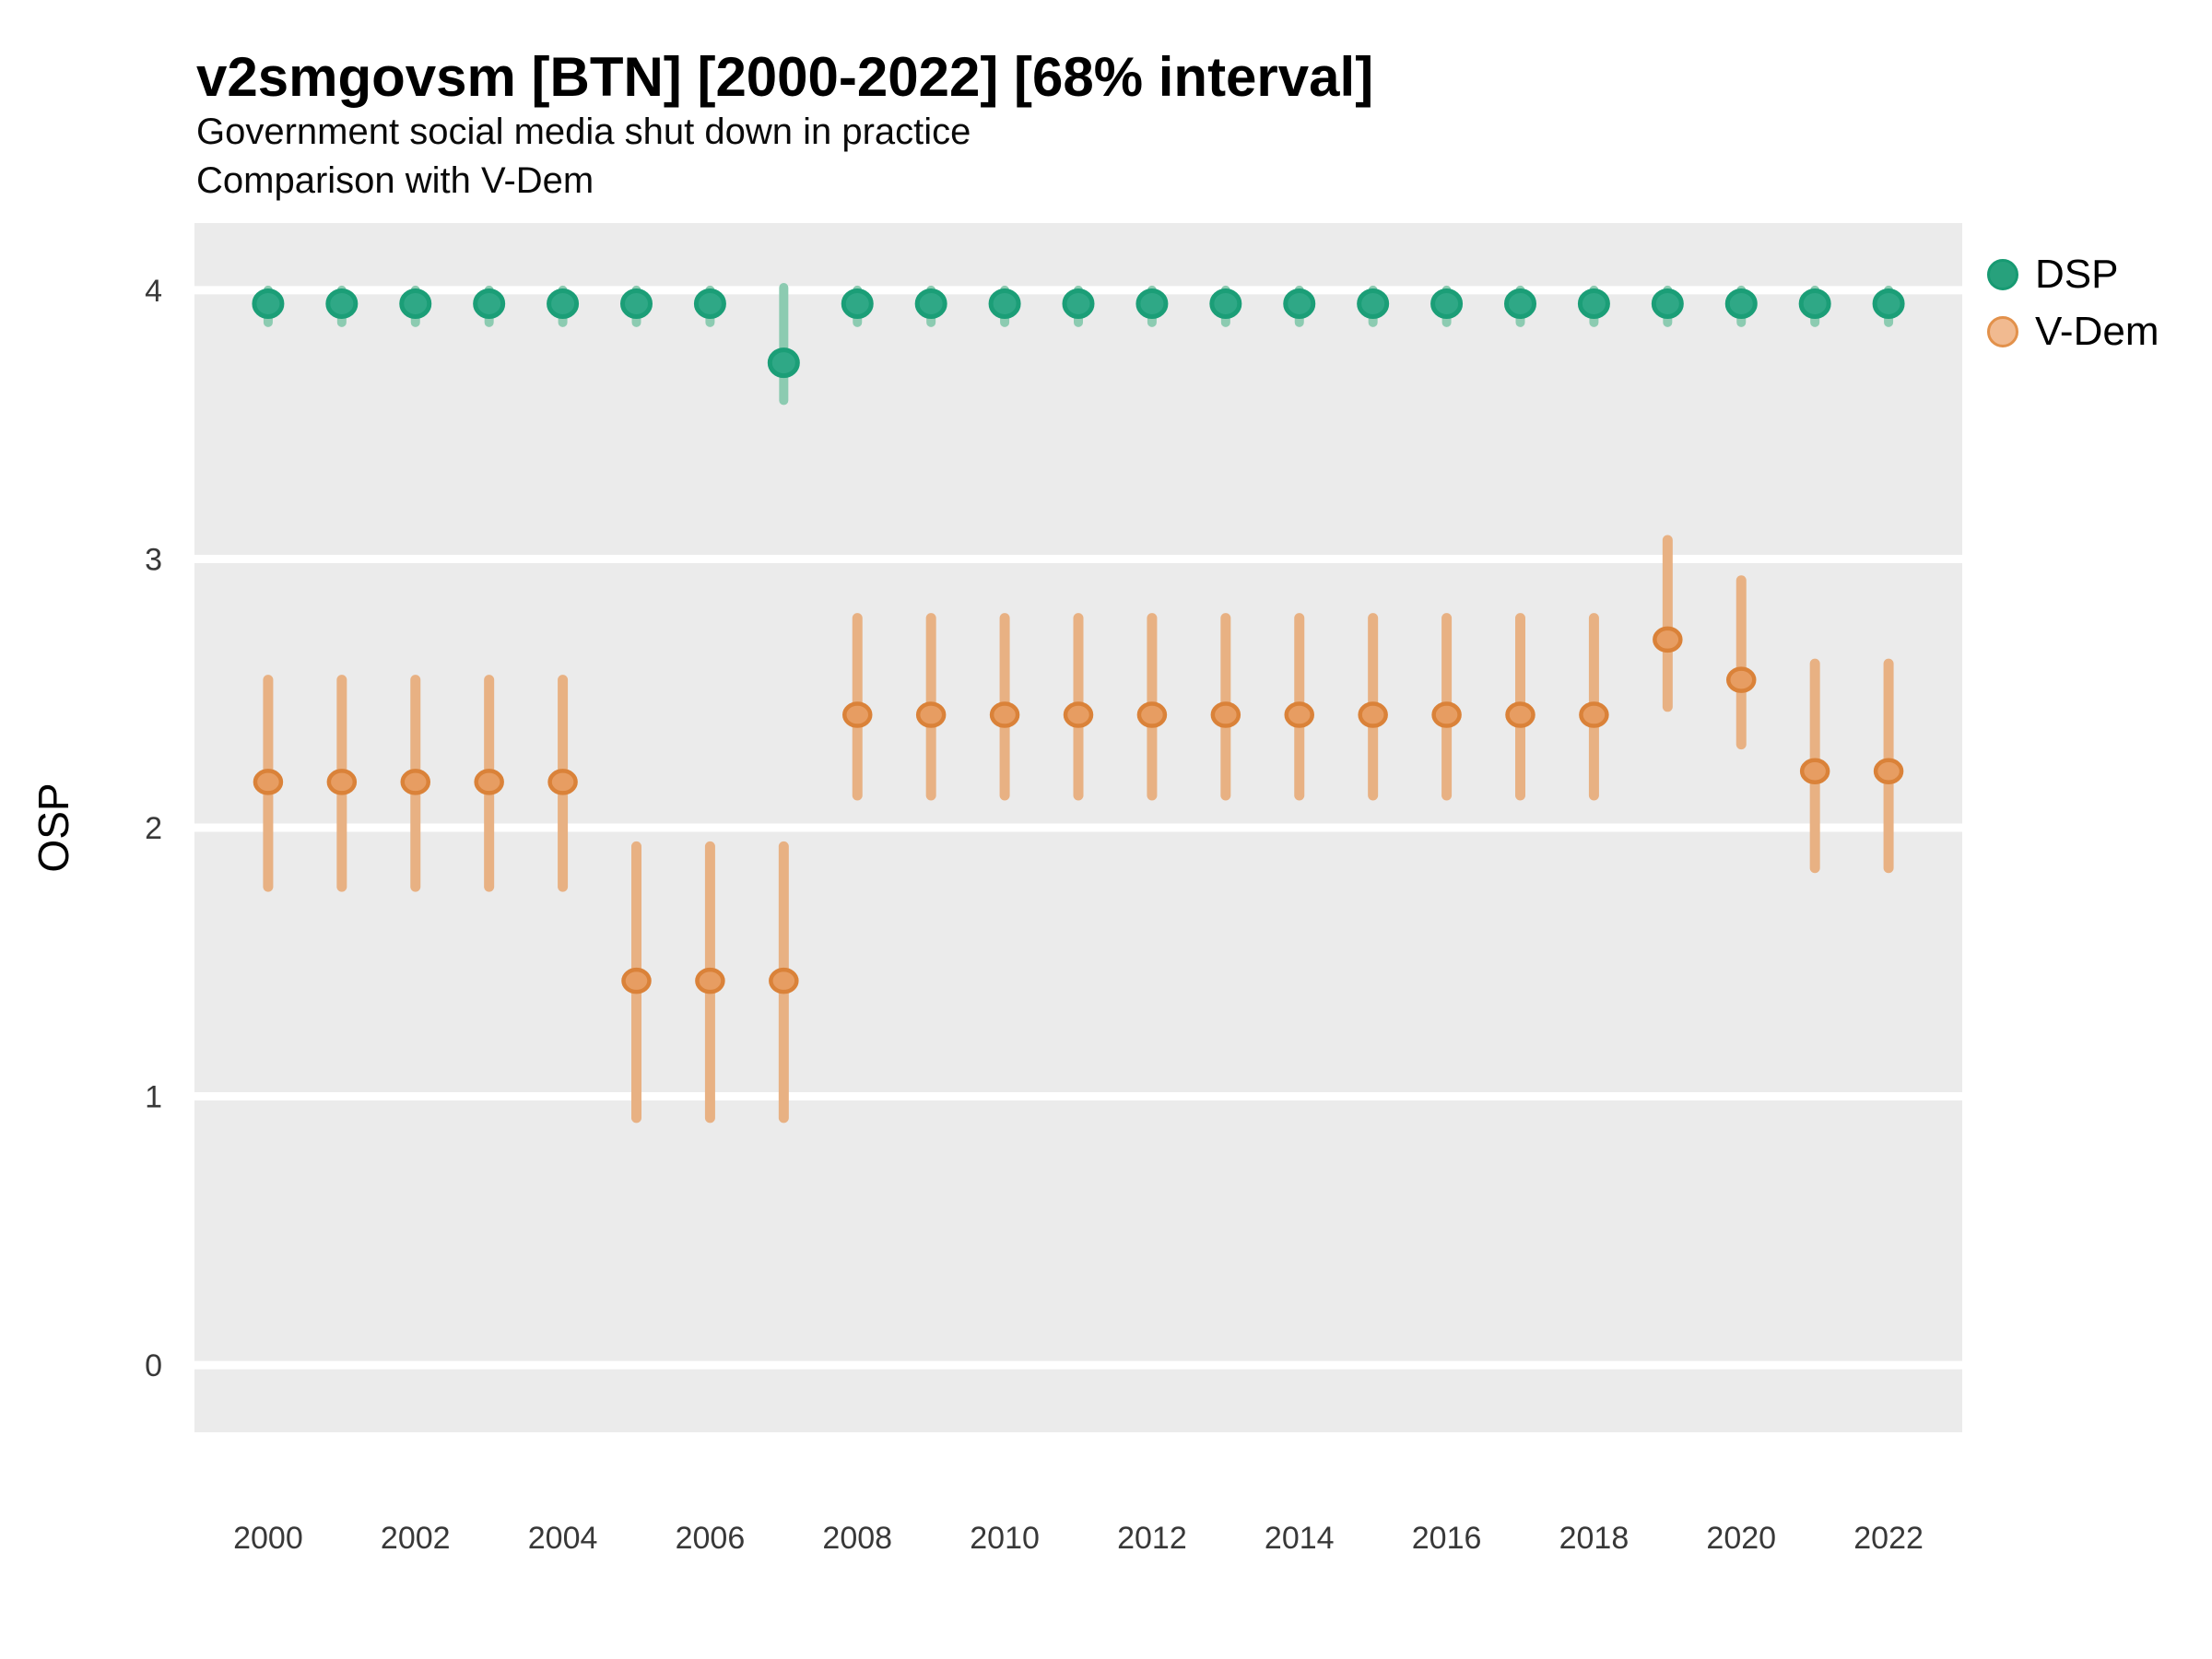 This screenshot has width=2212, height=1659. Describe the element at coordinates (636, 980) in the screenshot. I see `vdem-point-2005` at that location.